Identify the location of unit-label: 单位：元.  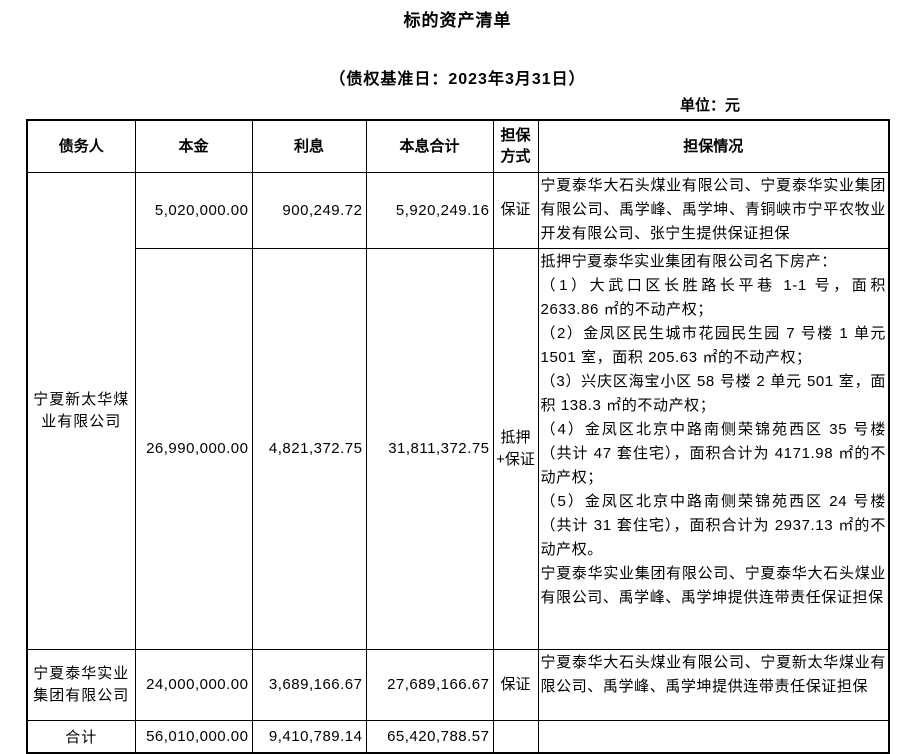
(709, 105).